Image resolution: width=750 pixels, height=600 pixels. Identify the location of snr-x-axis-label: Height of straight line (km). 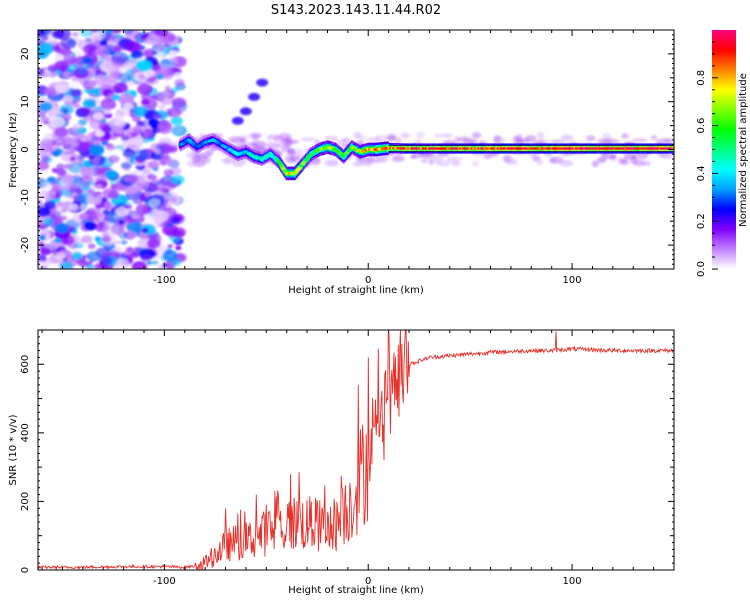
(356, 590).